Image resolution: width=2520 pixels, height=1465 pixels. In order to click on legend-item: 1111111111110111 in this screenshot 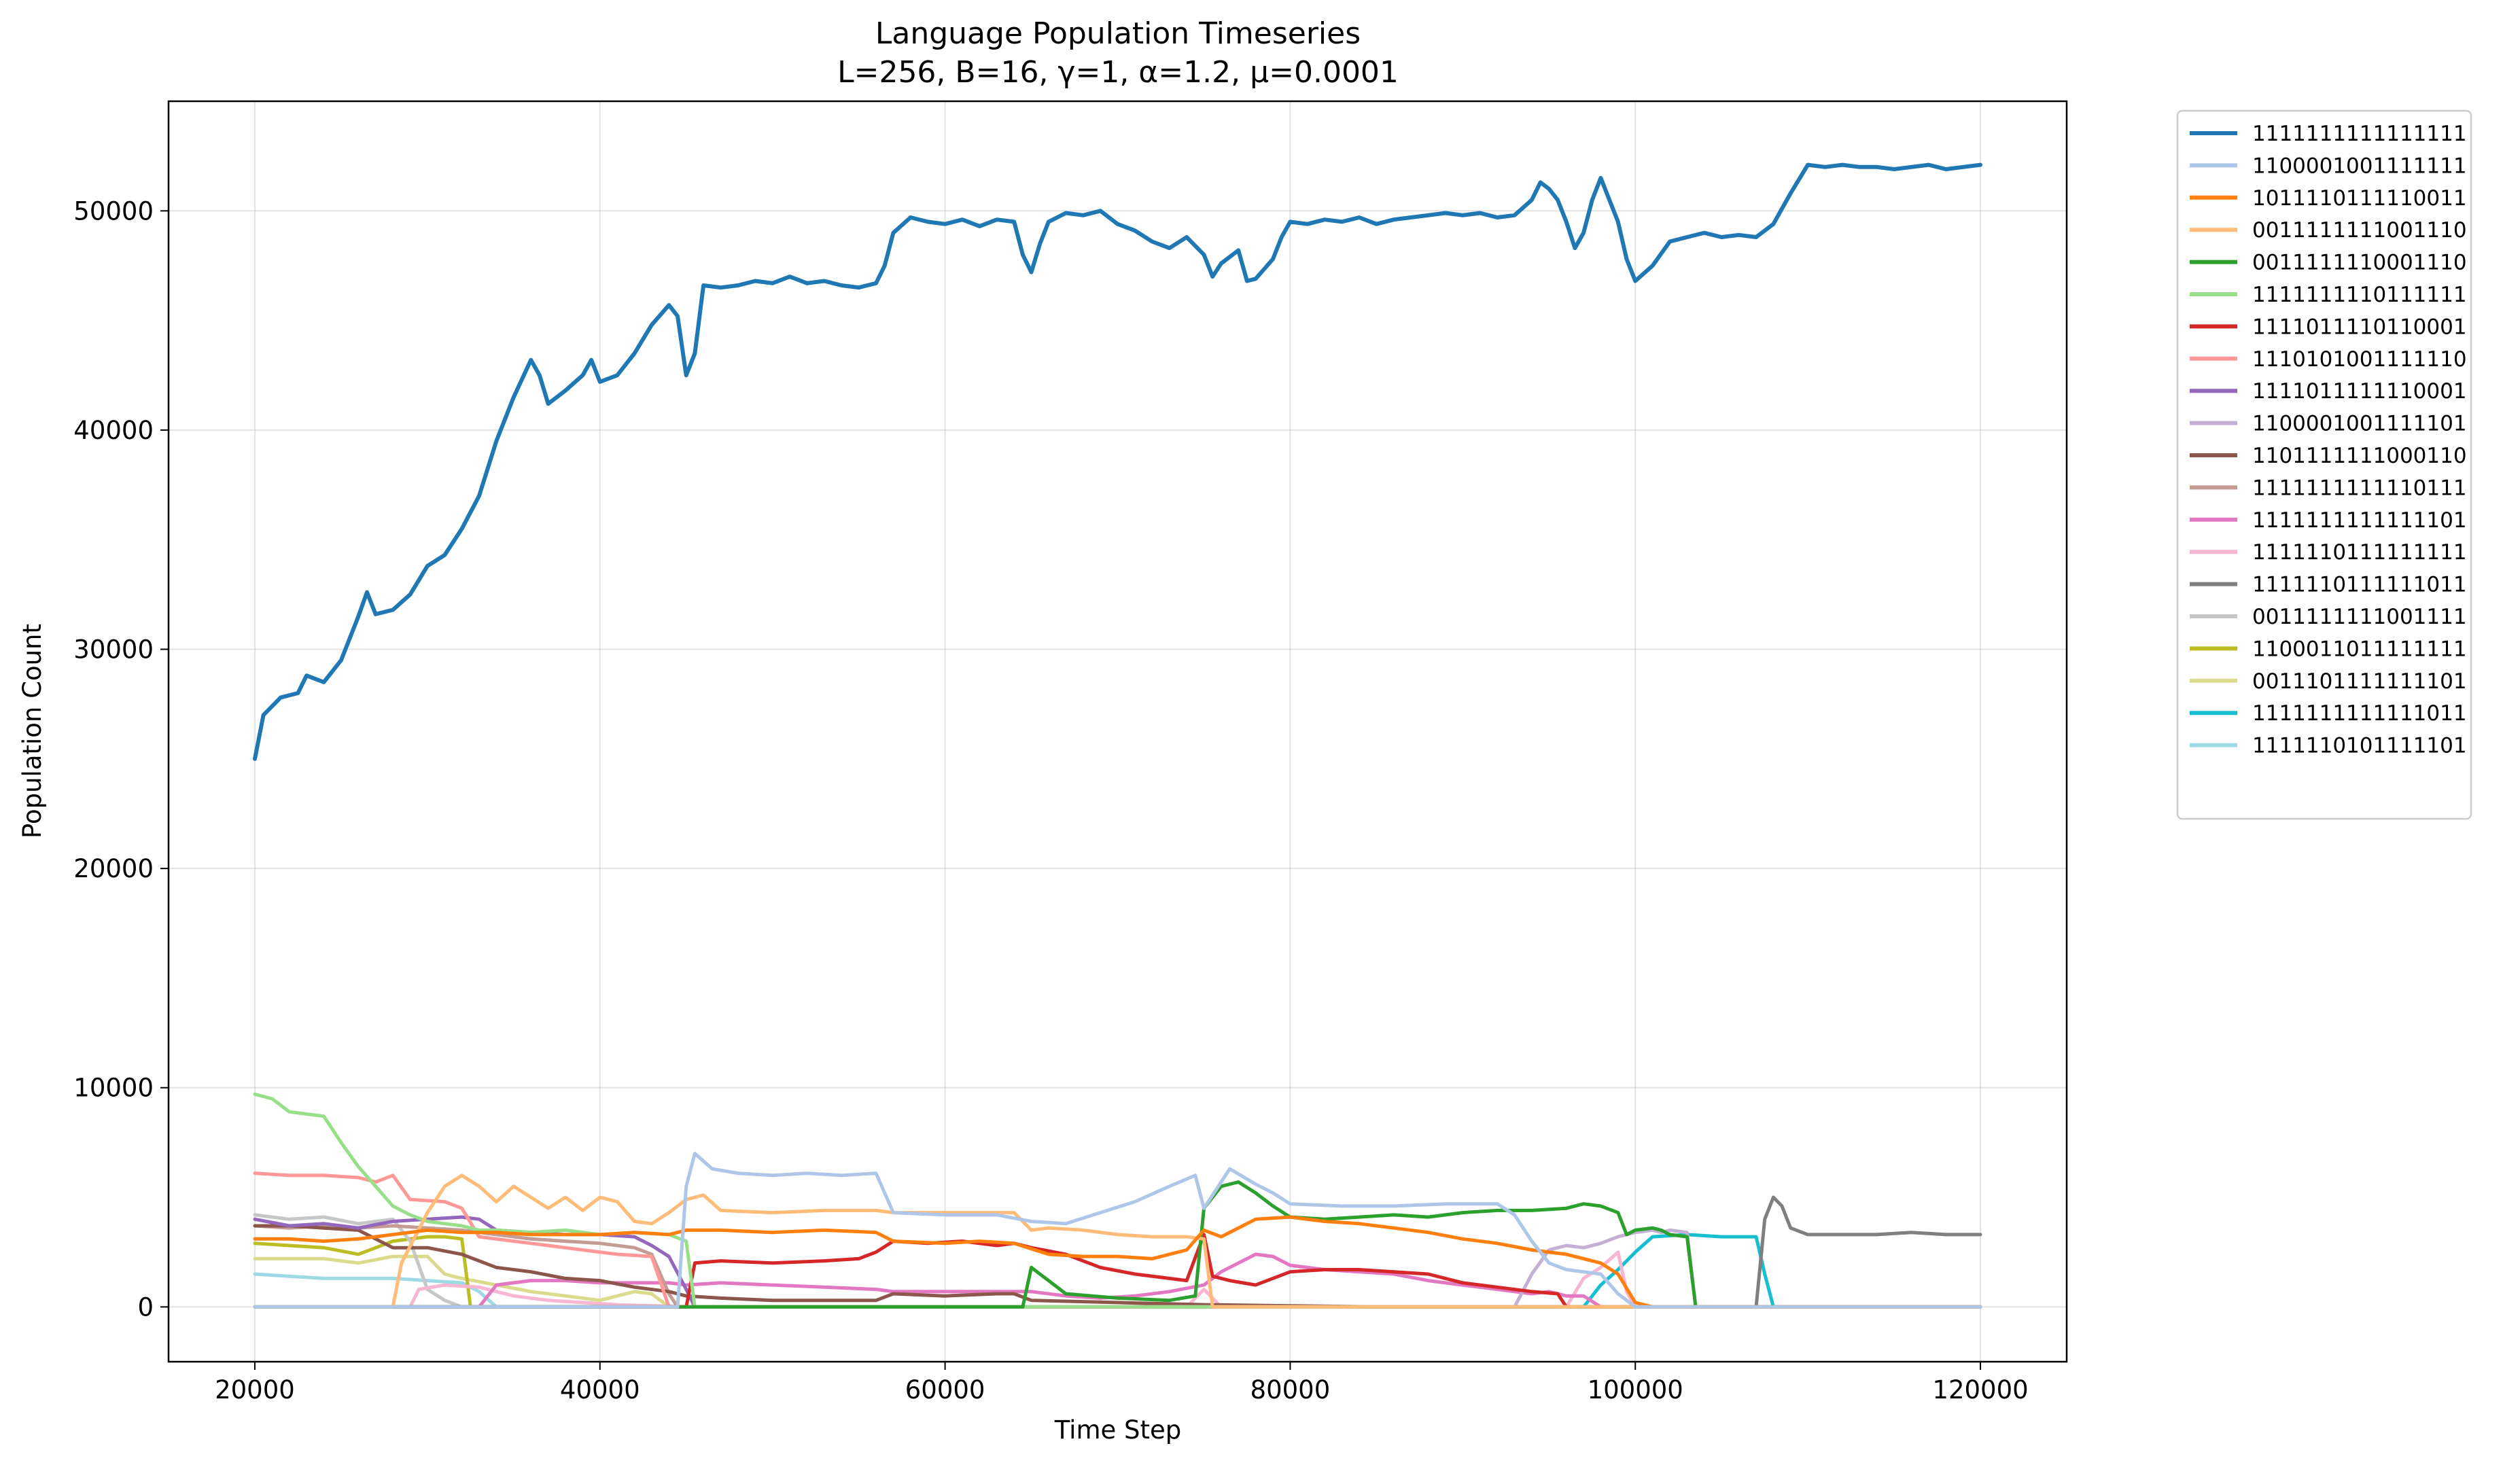, I will do `click(2329, 488)`.